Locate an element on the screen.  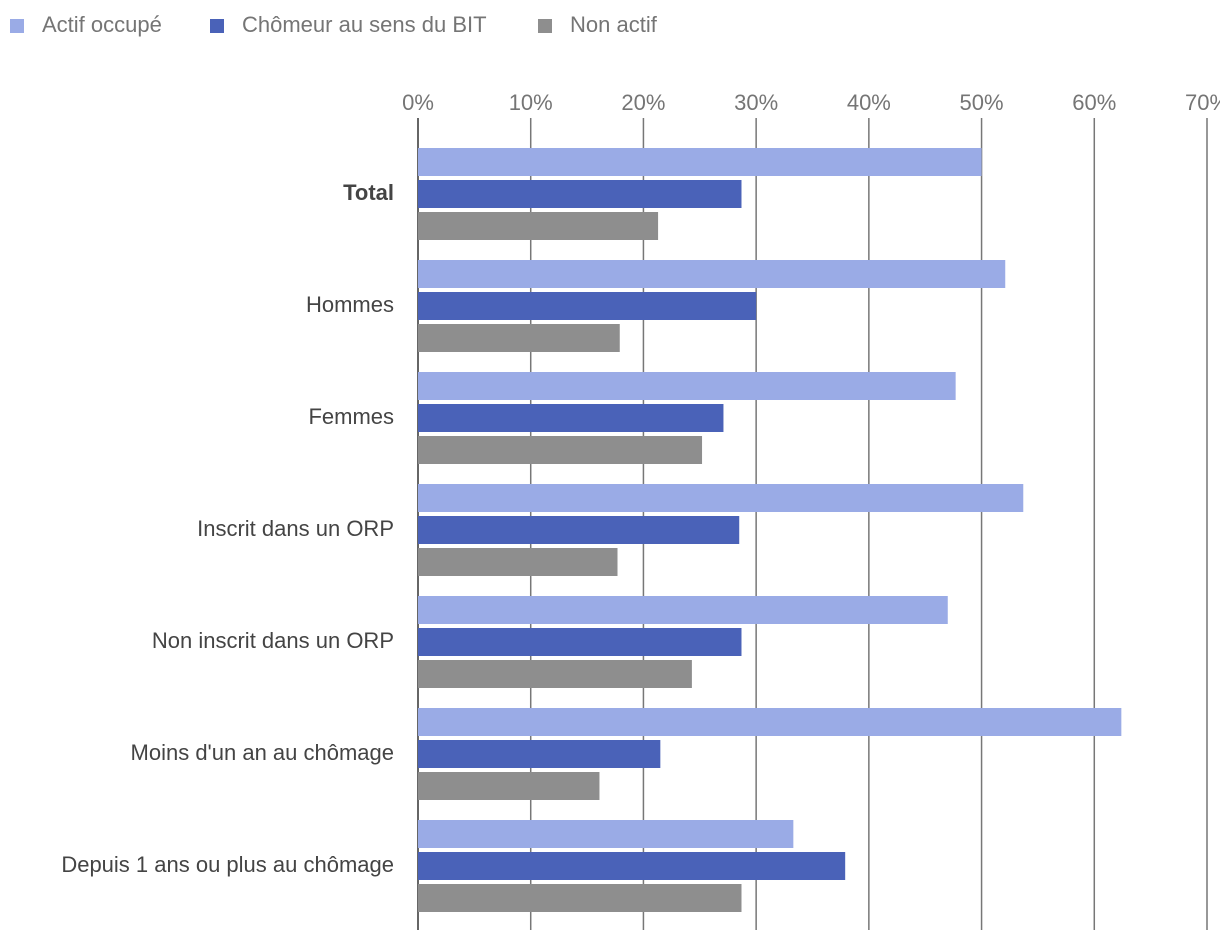
legend-label: Actif occupé is located at coordinates (102, 24).